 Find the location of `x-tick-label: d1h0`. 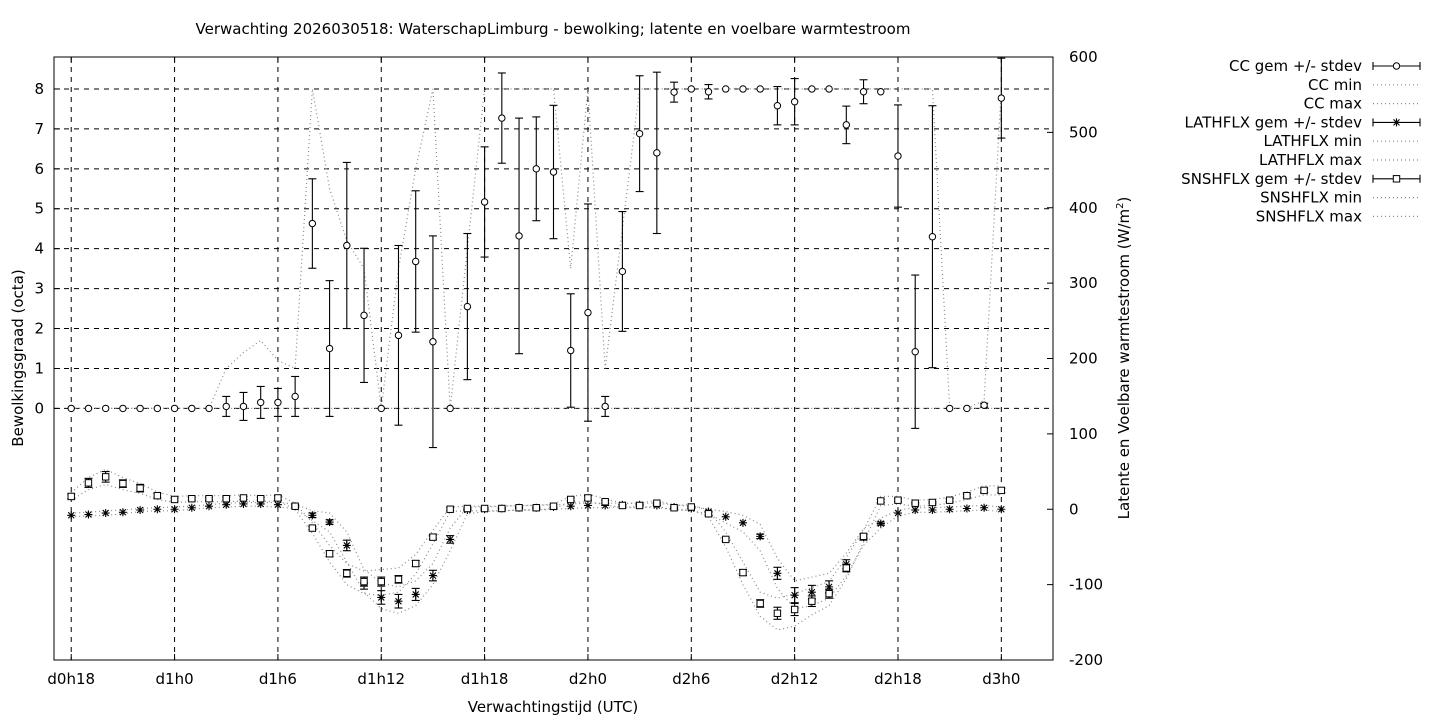

x-tick-label: d1h0 is located at coordinates (175, 679).